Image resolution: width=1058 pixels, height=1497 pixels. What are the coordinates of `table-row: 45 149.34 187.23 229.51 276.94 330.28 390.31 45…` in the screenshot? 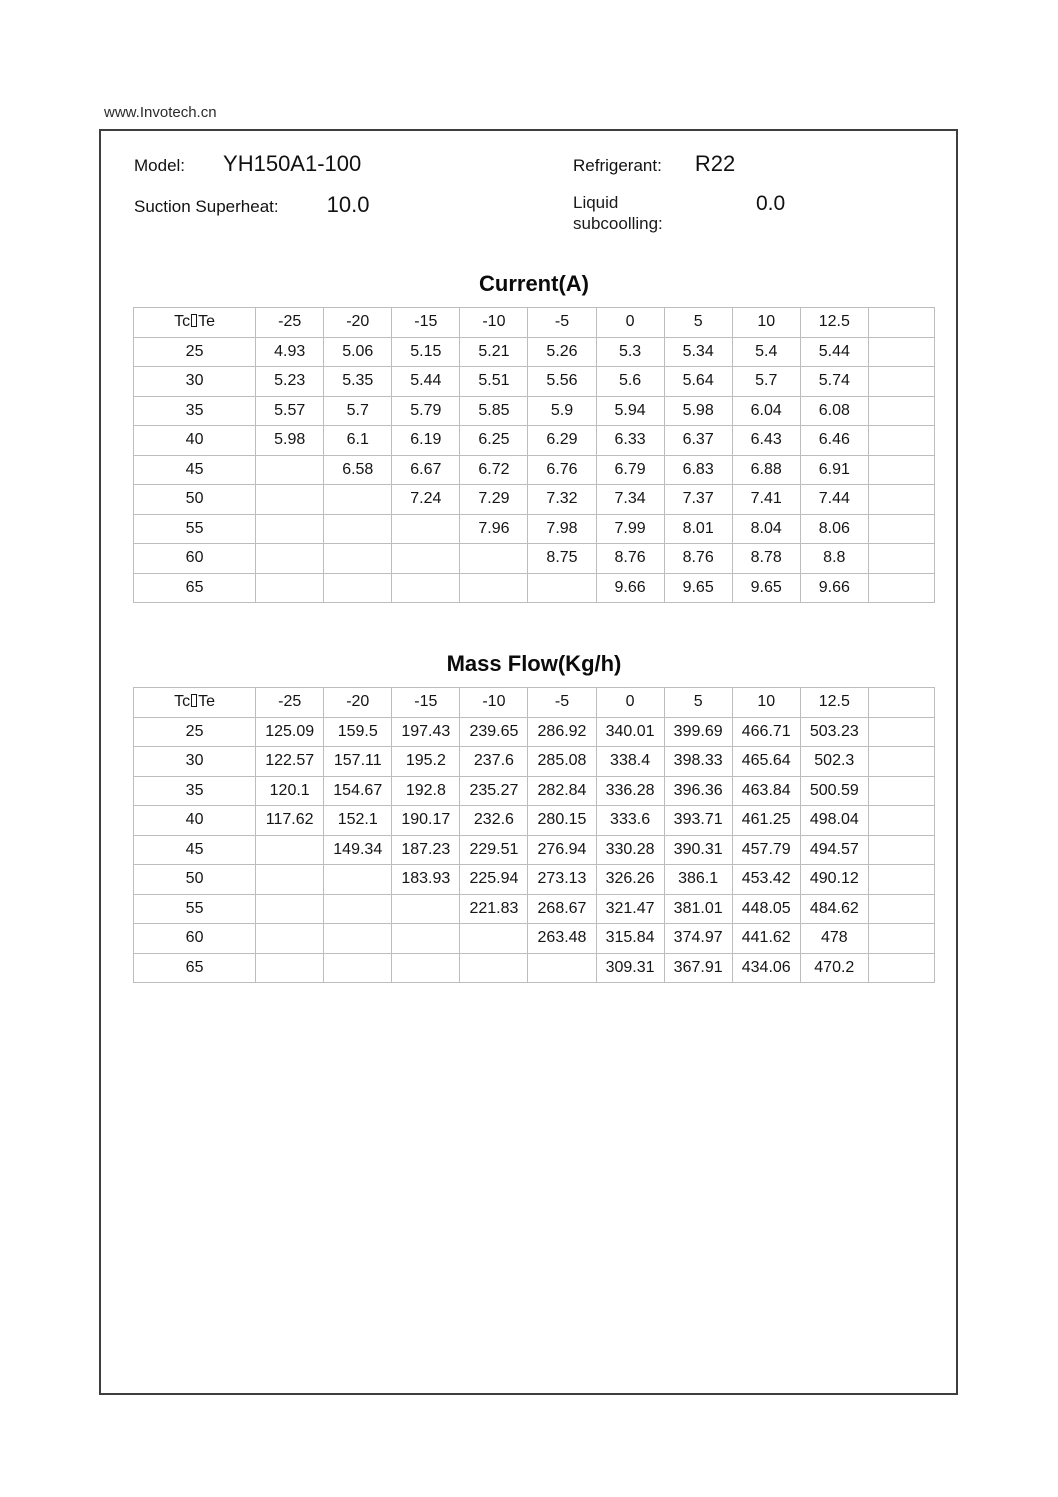 It's located at (534, 849).